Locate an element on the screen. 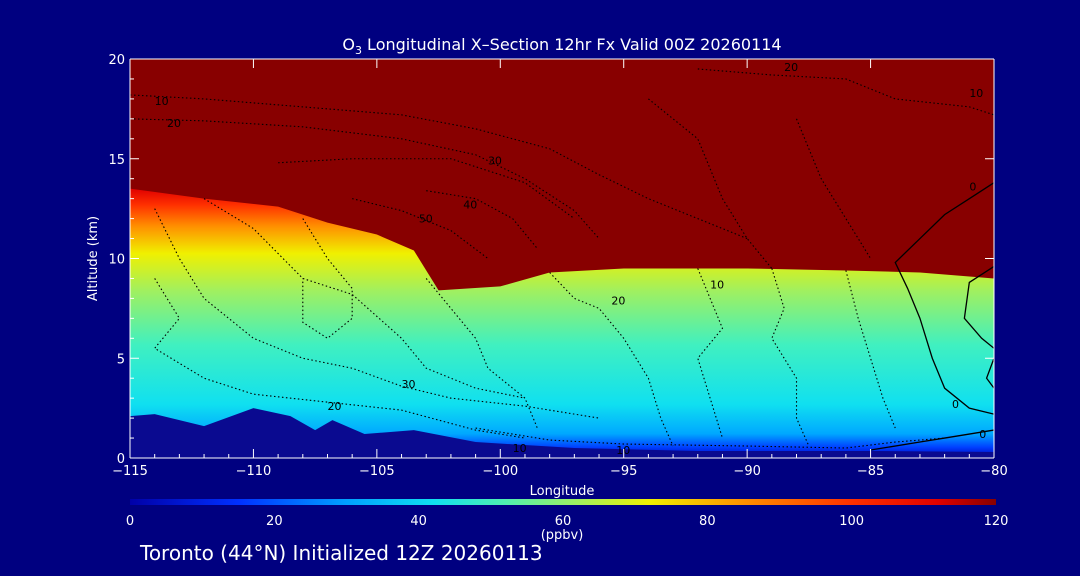  contour-label: 50 is located at coordinates (426, 219).